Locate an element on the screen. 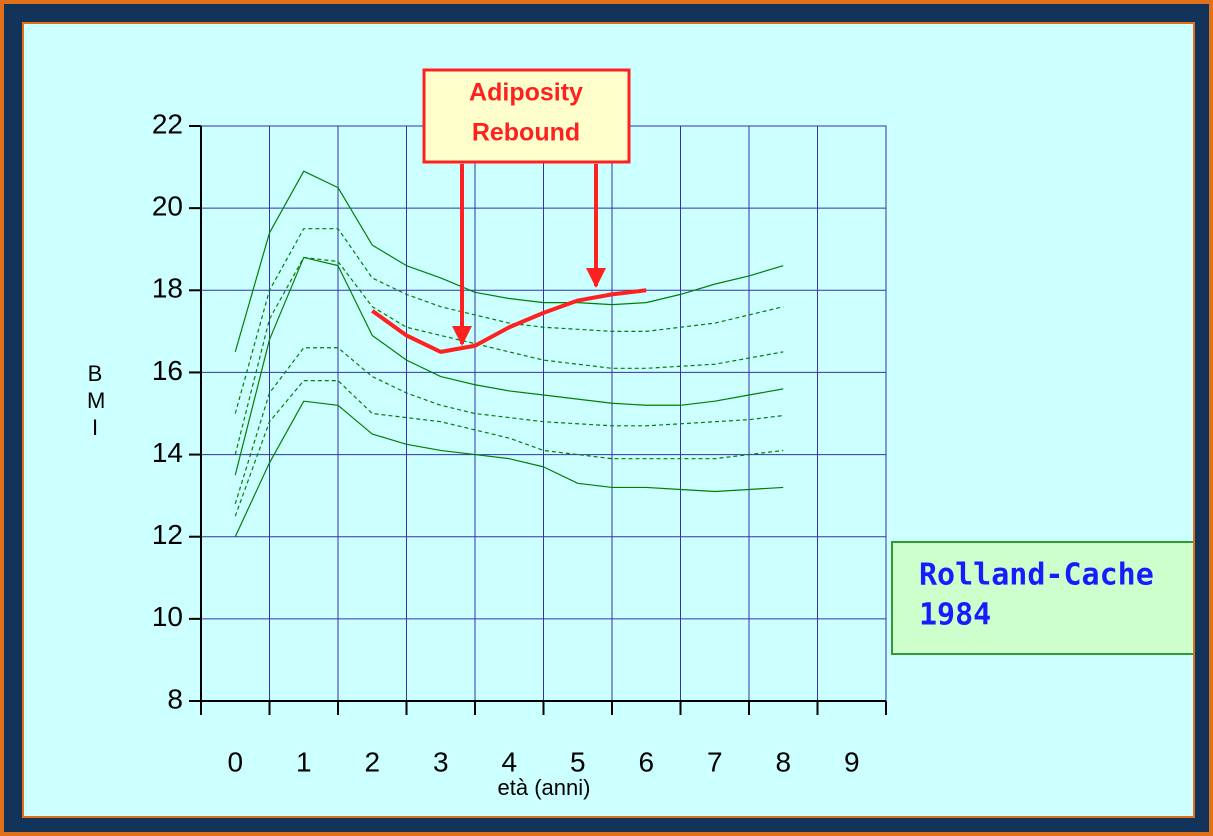 The width and height of the screenshot is (1213, 836). citation-box is located at coordinates (1042, 598).